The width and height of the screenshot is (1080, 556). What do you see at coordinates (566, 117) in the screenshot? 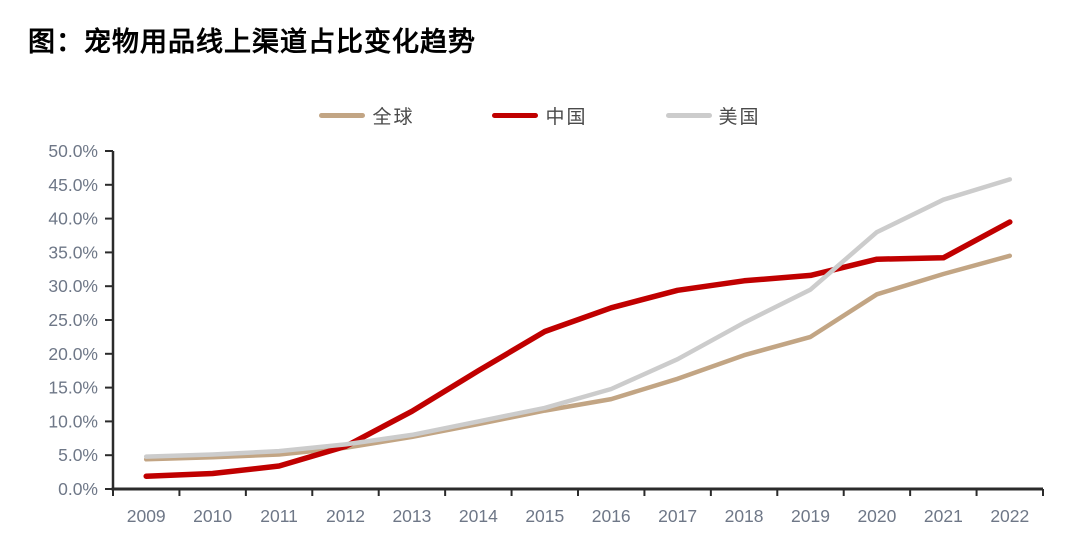
I see `legend-label-china: 中国` at bounding box center [566, 117].